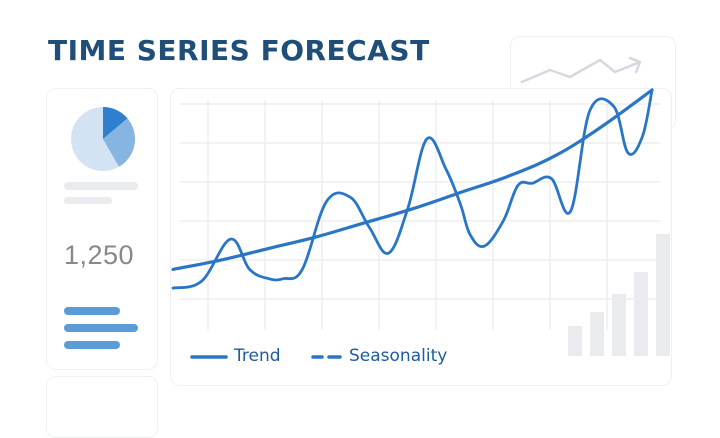 The image size is (720, 438). What do you see at coordinates (99, 255) in the screenshot?
I see `kpi-value: 1,250` at bounding box center [99, 255].